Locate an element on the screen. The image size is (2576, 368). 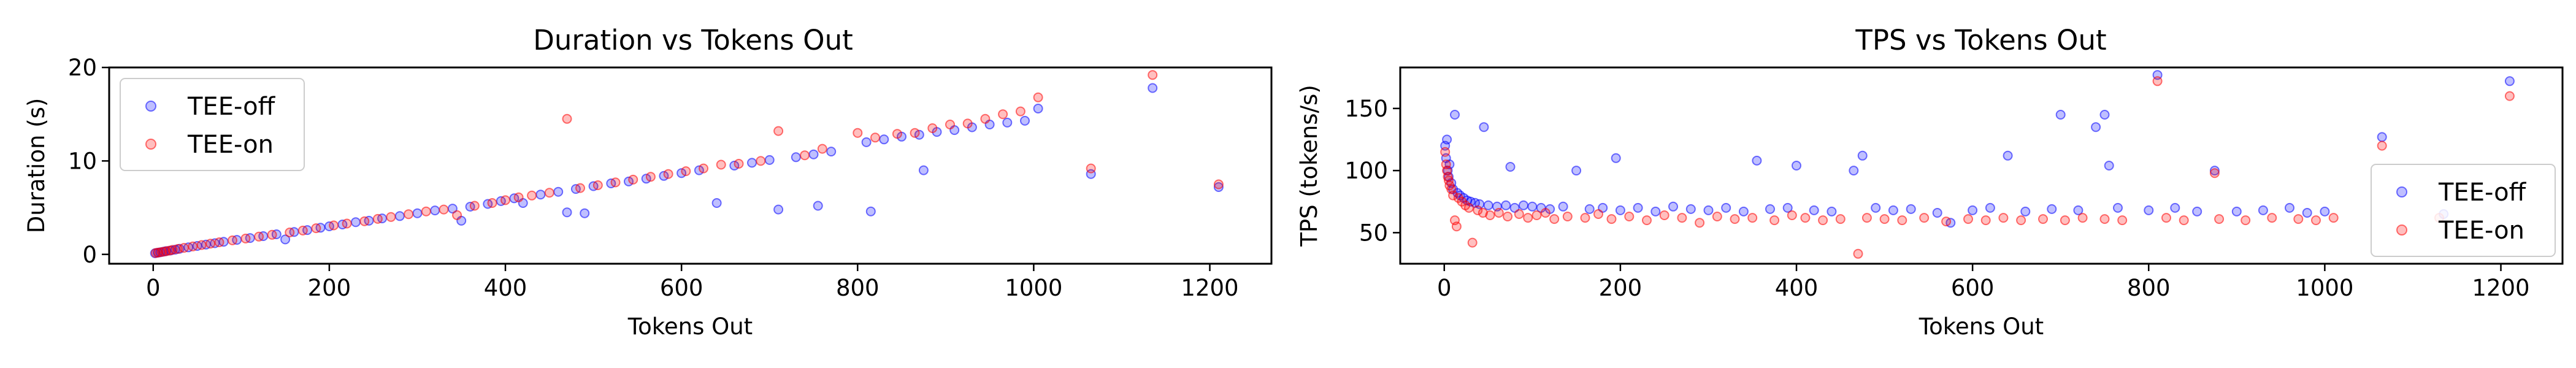
y-tick-label: 50 is located at coordinates (1373, 233).